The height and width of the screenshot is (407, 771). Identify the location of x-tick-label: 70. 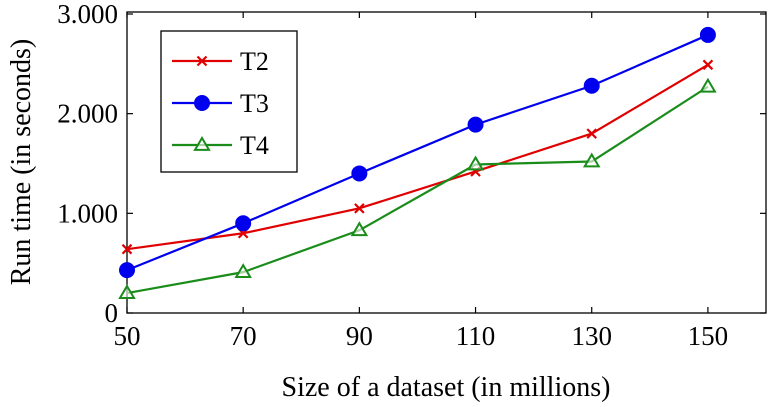
(243, 336).